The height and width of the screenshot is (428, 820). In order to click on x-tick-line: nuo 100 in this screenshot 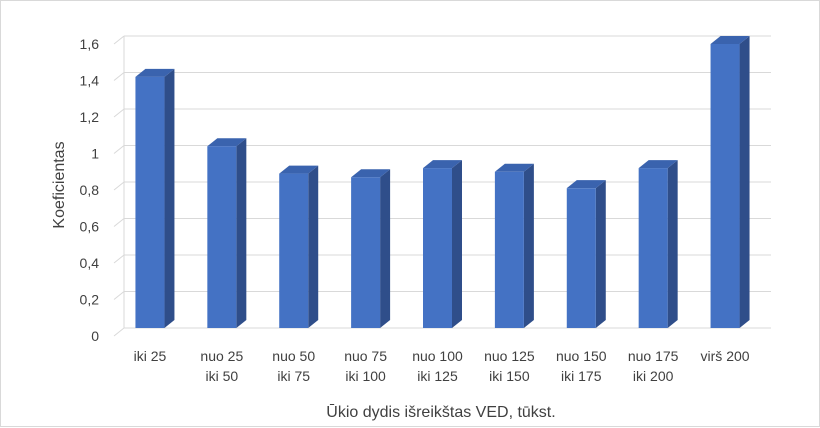, I will do `click(437, 356)`.